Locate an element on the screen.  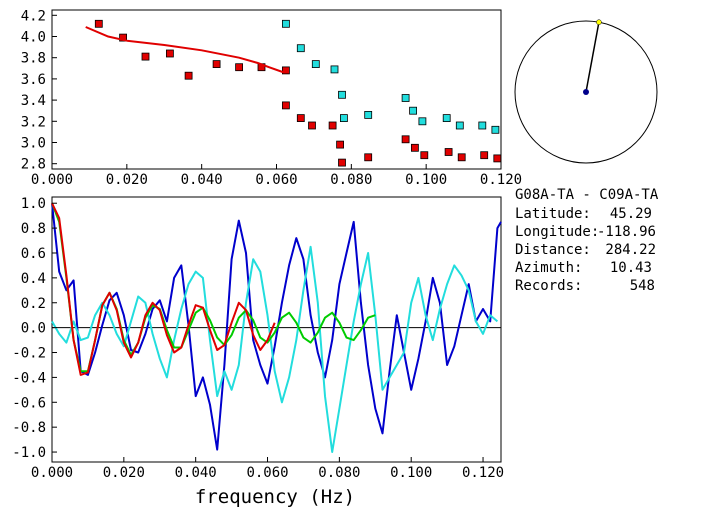
y-tick-label: 3.8 is located at coordinates (33, 59).